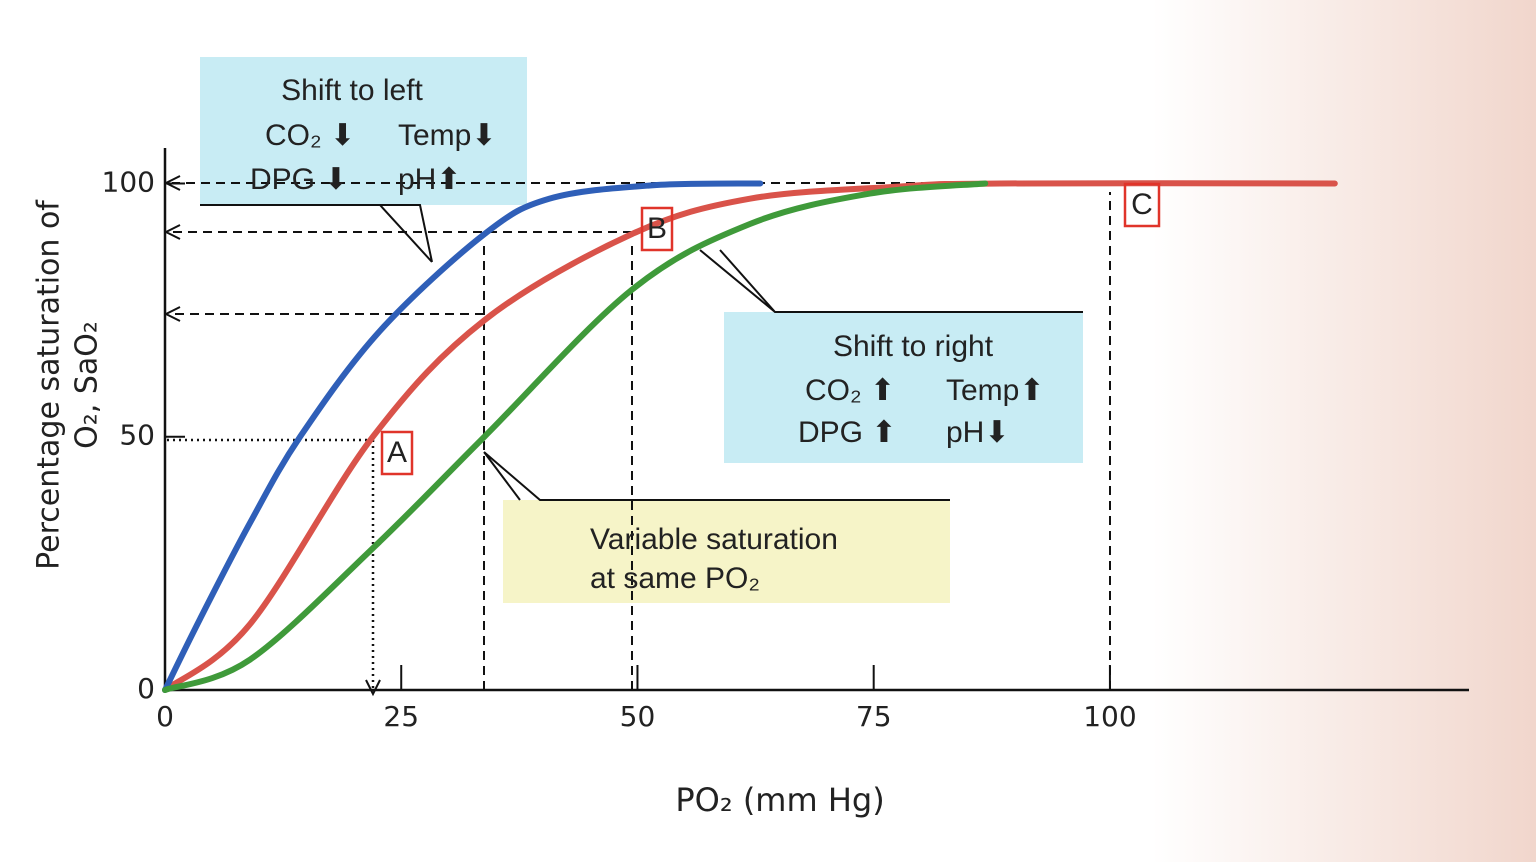 This screenshot has height=862, width=1536. I want to click on annotation: Shift to right, so click(913, 346).